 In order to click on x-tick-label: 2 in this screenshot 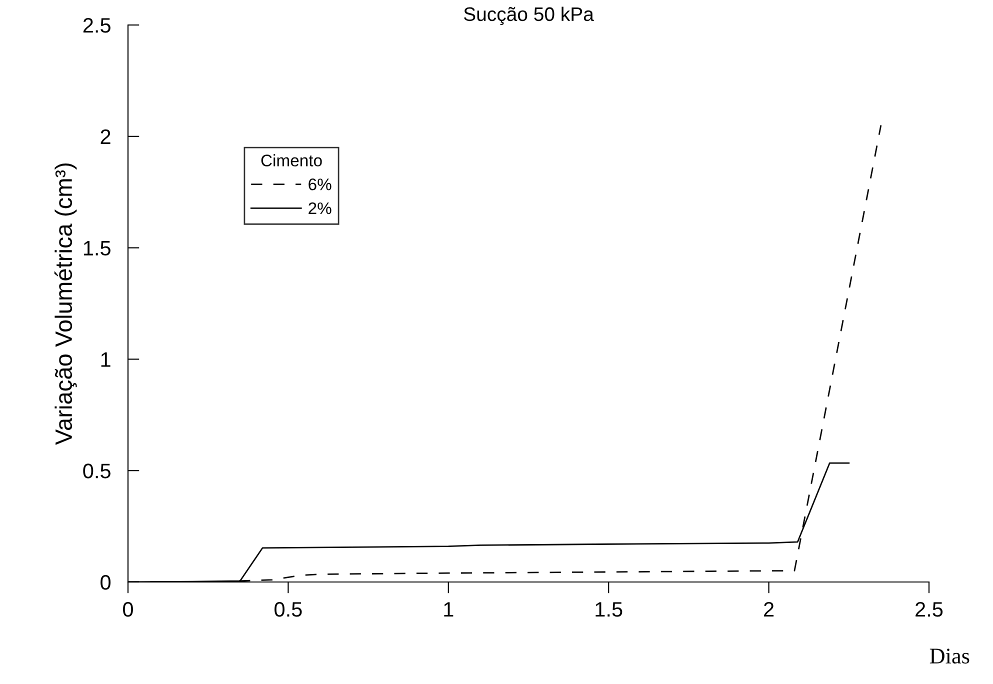, I will do `click(769, 609)`.